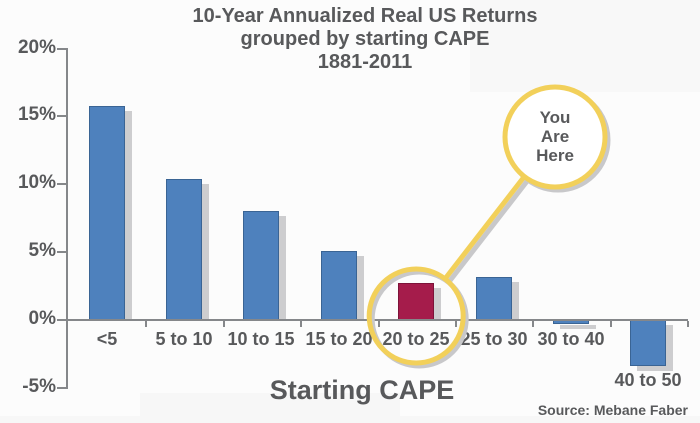 The width and height of the screenshot is (700, 423). I want to click on bar-highlighted-20 to 25, so click(416, 302).